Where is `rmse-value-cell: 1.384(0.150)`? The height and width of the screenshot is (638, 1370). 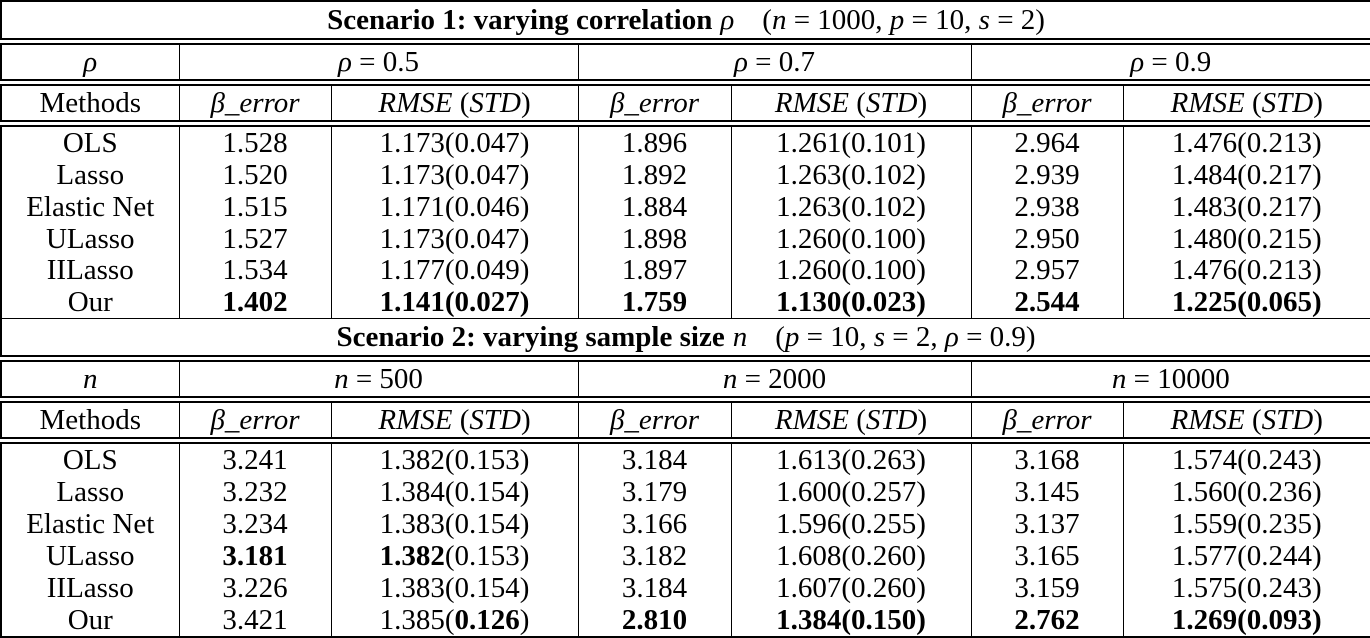
rmse-value-cell: 1.384(0.150) is located at coordinates (851, 620).